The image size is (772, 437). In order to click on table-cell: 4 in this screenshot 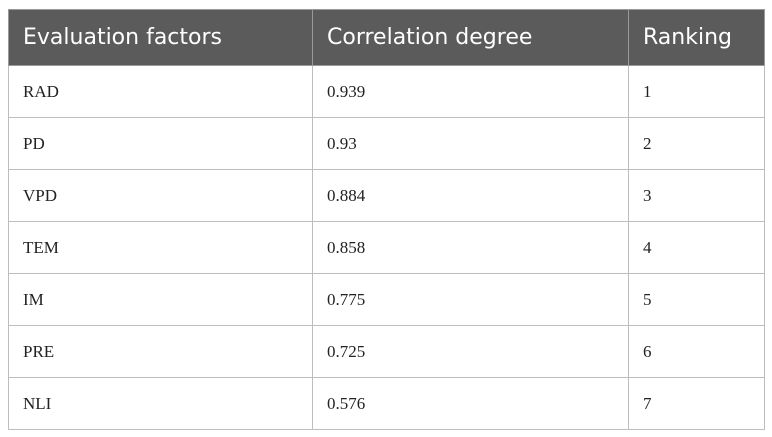, I will do `click(696, 247)`.